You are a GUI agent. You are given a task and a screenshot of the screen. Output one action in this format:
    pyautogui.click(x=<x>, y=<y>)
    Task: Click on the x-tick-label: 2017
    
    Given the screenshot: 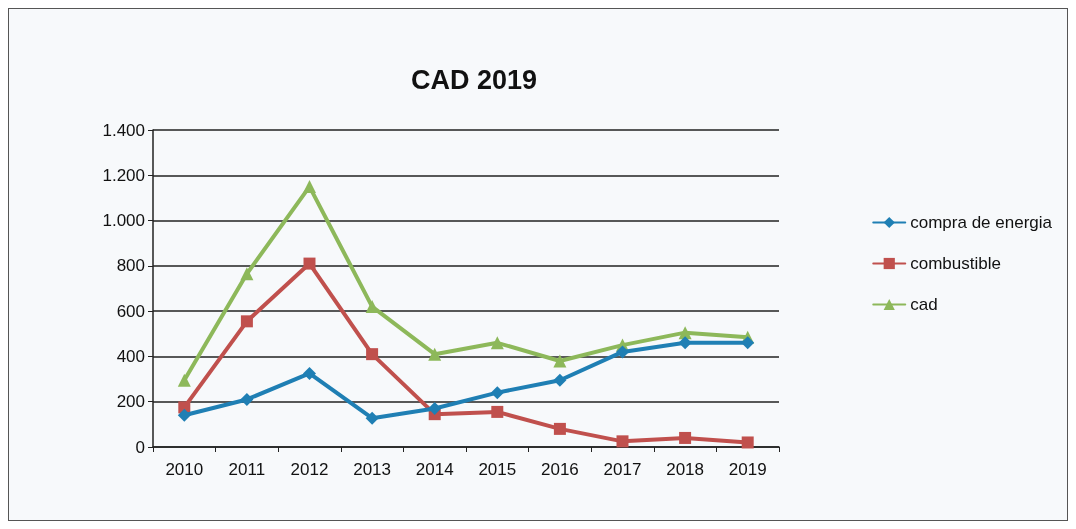 What is the action you would take?
    pyautogui.click(x=622, y=469)
    